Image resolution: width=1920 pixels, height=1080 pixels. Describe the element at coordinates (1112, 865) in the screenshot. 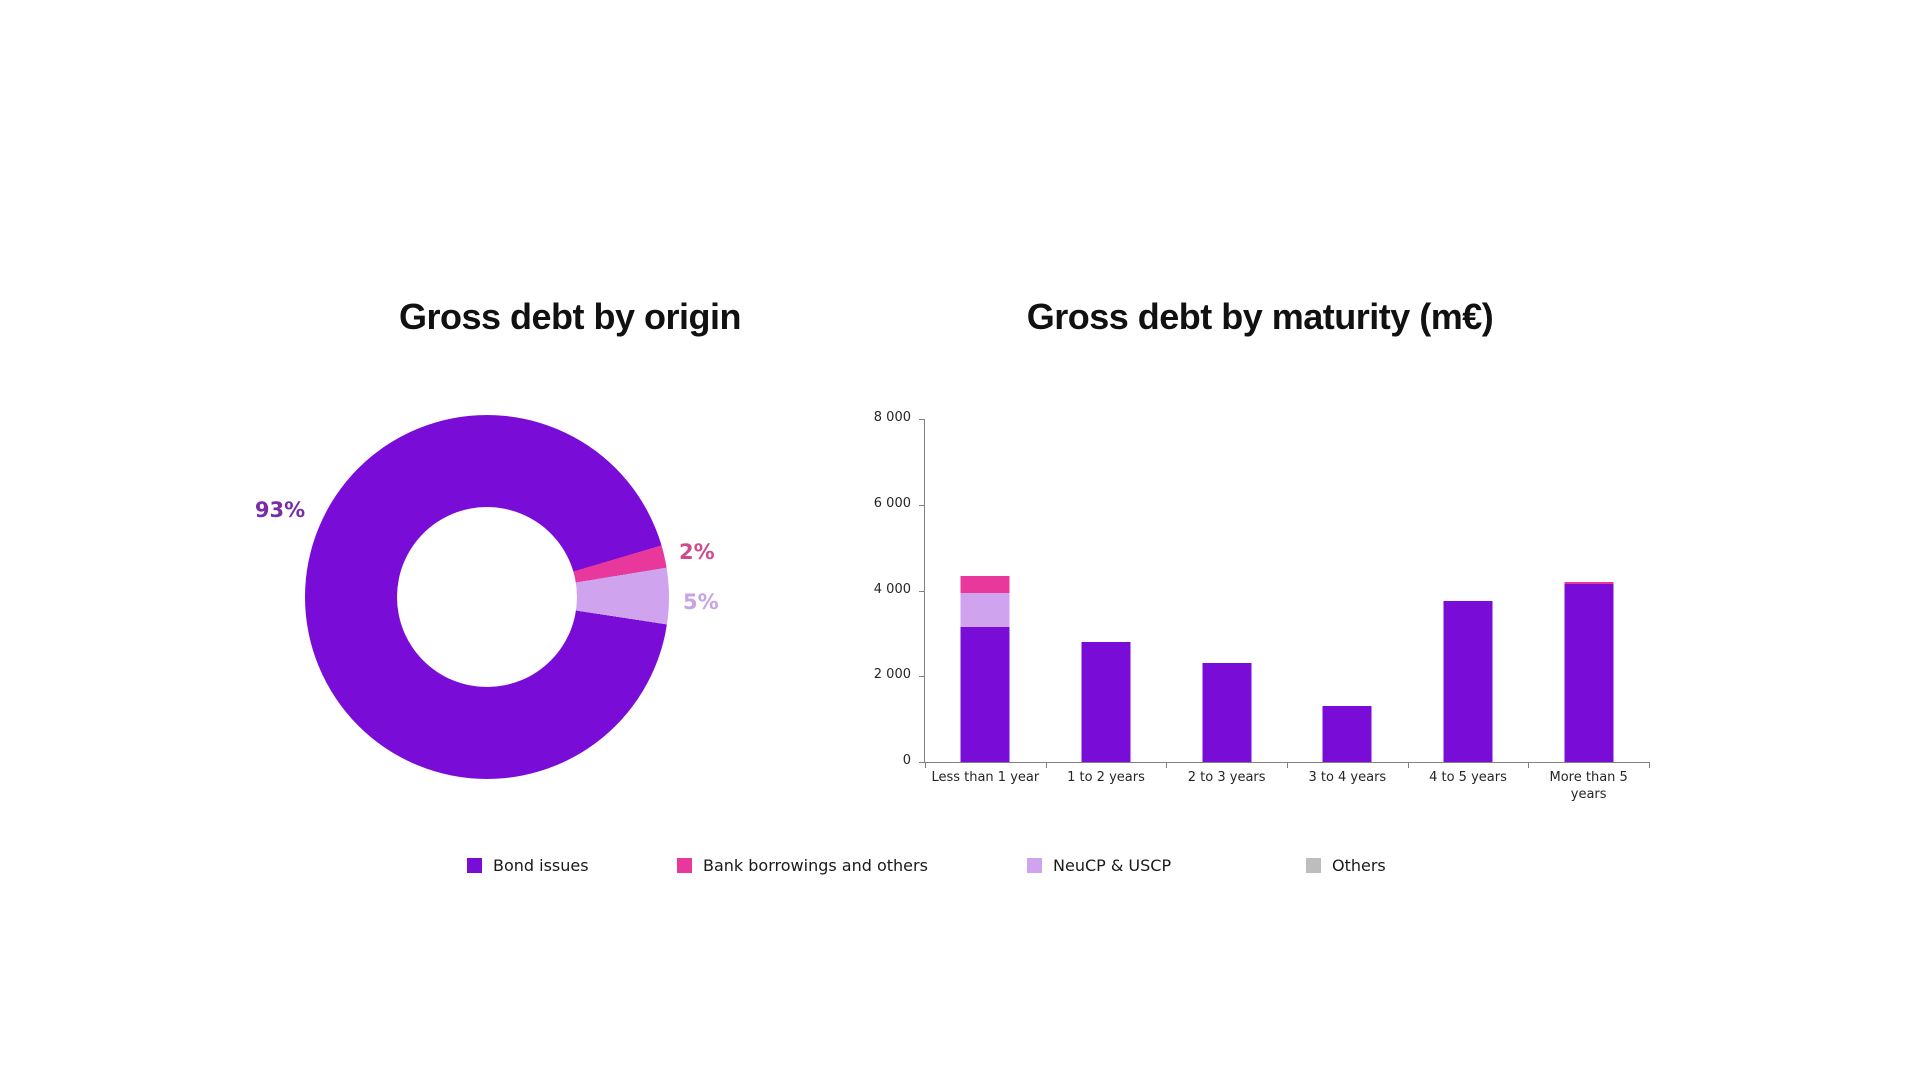

I see `legend-label-neucp-uscp: NeuCP & USCP` at that location.